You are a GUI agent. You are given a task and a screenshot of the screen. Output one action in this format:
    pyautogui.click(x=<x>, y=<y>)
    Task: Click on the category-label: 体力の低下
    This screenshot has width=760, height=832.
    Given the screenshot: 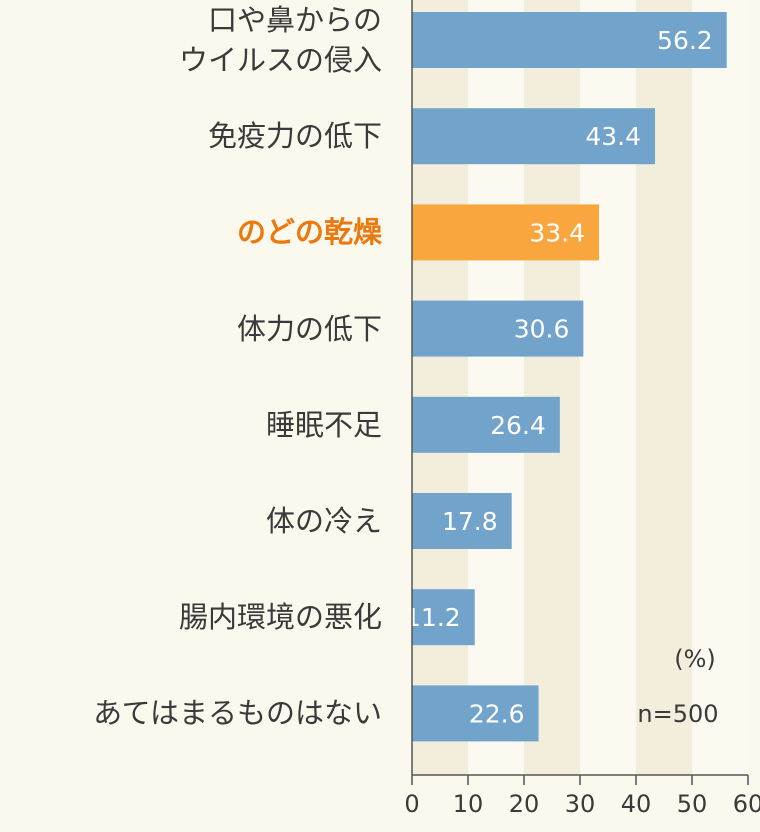 What is the action you would take?
    pyautogui.click(x=309, y=328)
    